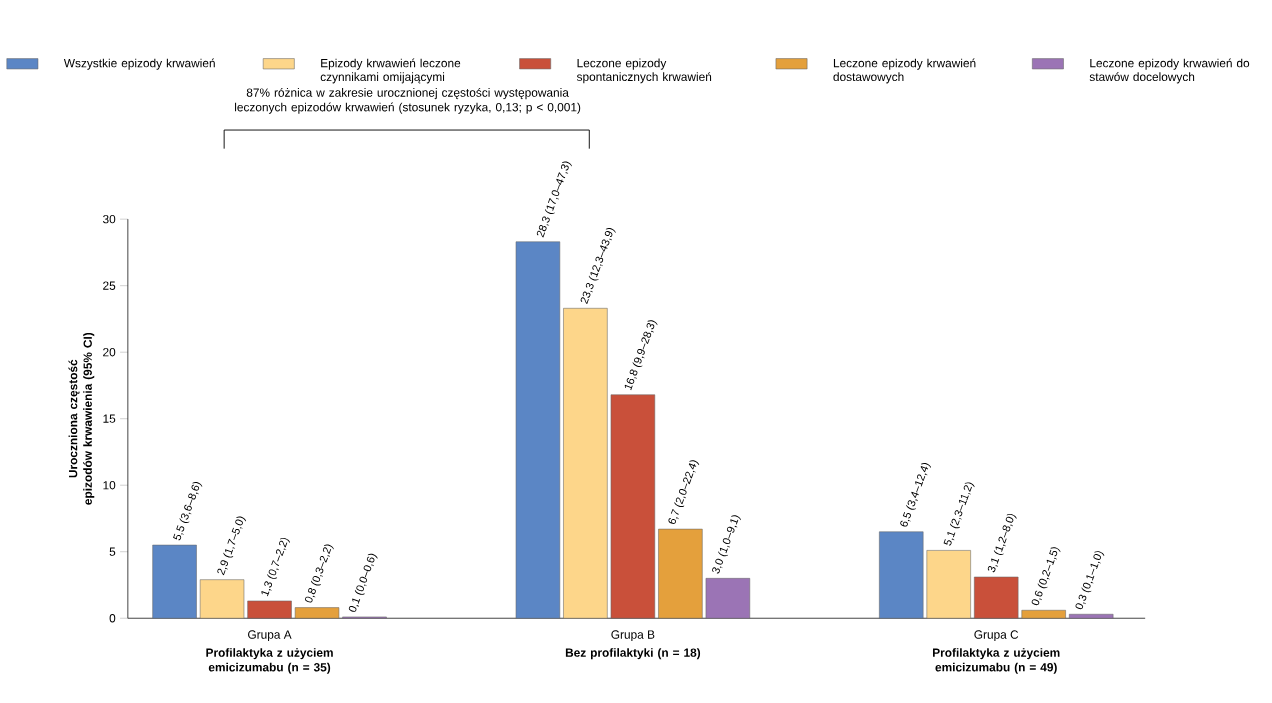 Image resolution: width=1272 pixels, height=703 pixels. What do you see at coordinates (996, 636) in the screenshot?
I see `x-tick-label: Grupa C` at bounding box center [996, 636].